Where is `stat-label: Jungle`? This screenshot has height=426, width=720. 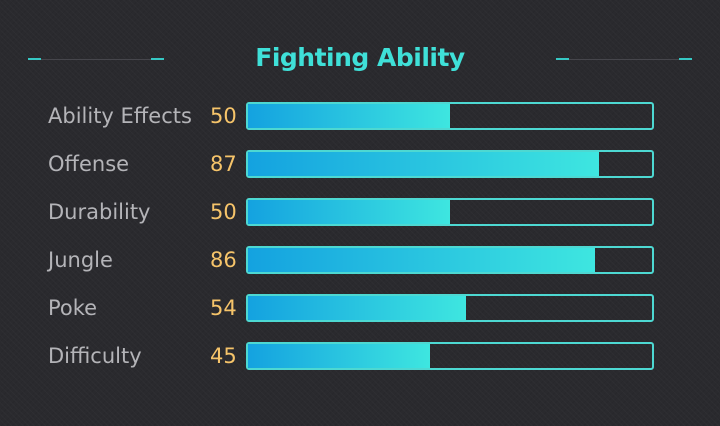 stat-label: Jungle is located at coordinates (80, 260).